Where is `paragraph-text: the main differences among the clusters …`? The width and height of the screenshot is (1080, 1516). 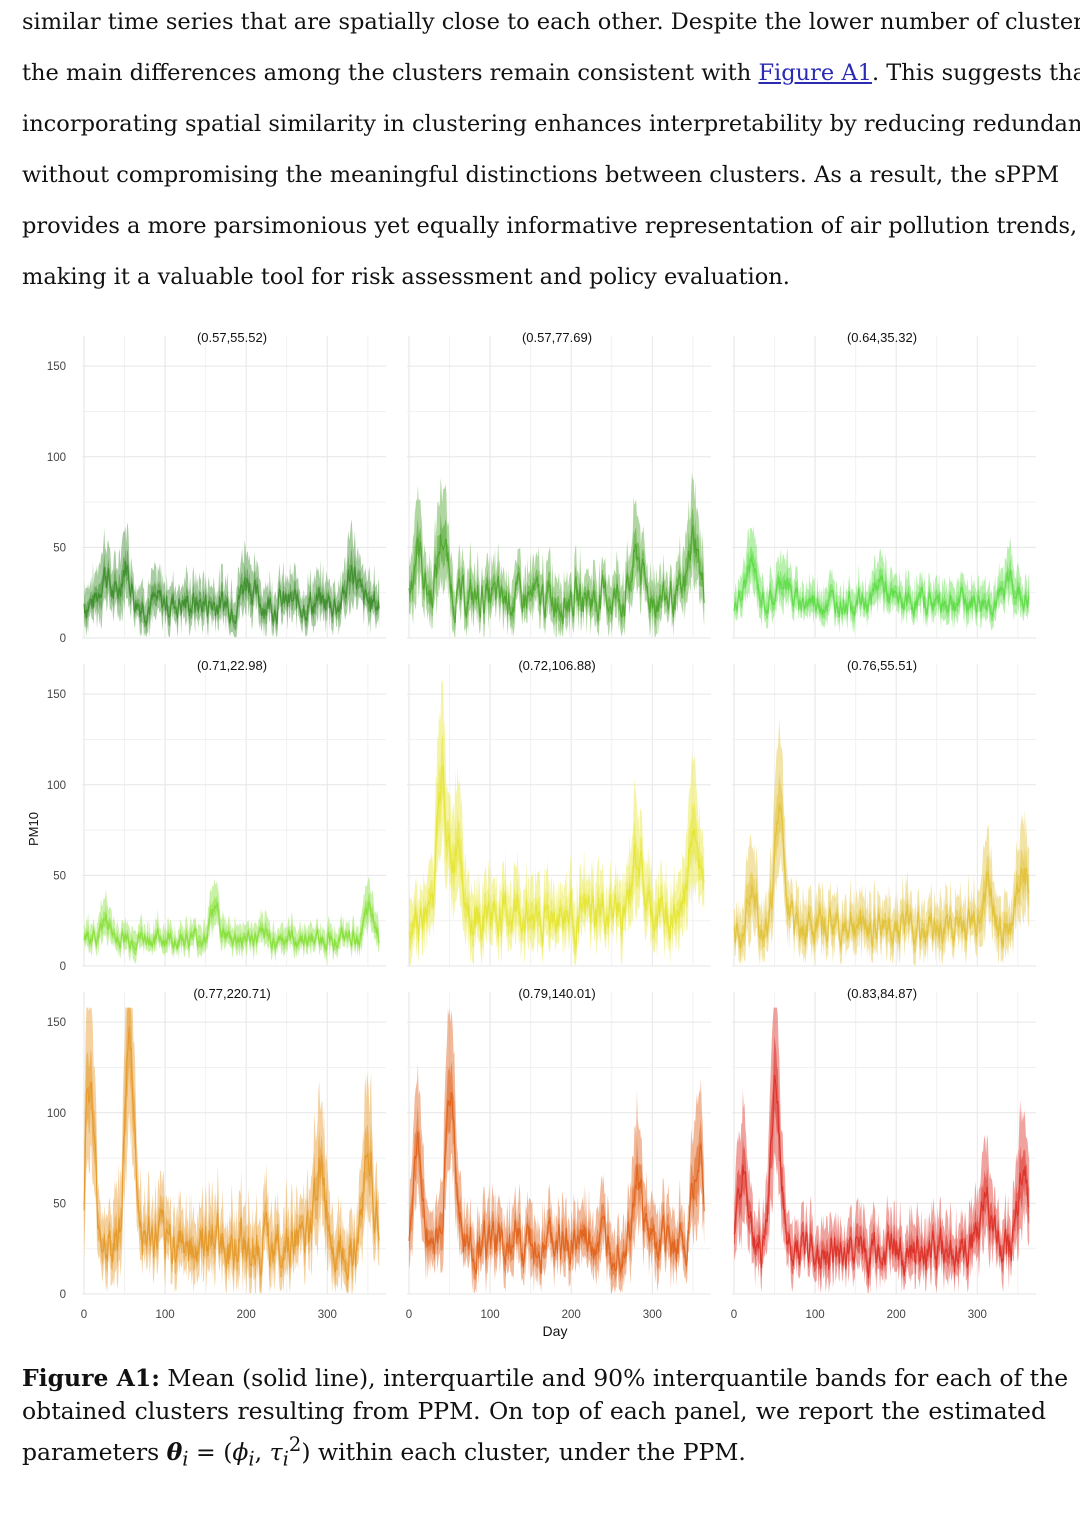
paragraph-text: the main differences among the clusters … is located at coordinates (390, 73).